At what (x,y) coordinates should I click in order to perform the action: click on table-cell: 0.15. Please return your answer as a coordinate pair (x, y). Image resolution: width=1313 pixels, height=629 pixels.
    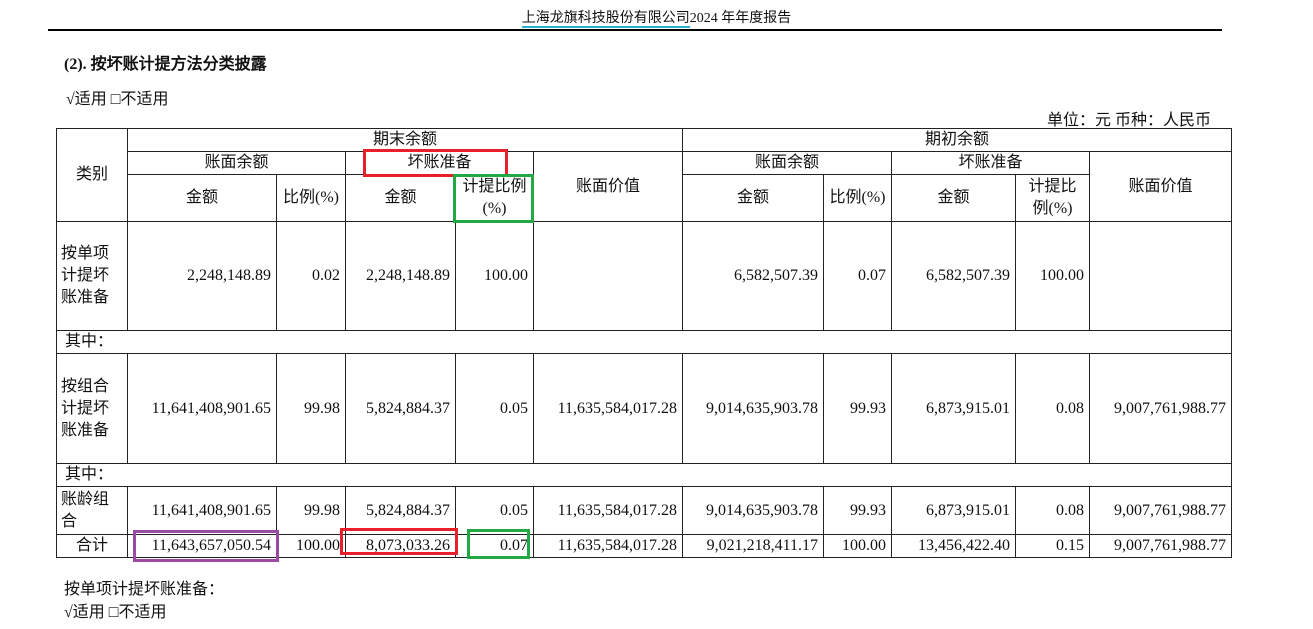
    Looking at the image, I should click on (1052, 546).